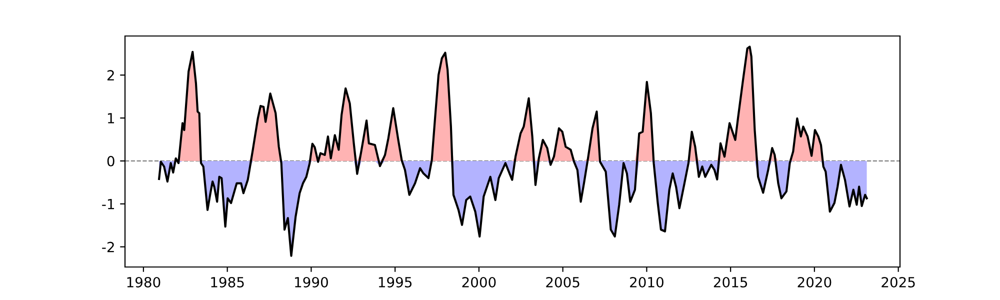 The width and height of the screenshot is (1000, 300). What do you see at coordinates (110, 161) in the screenshot?
I see `y-tick-label: 0` at bounding box center [110, 161].